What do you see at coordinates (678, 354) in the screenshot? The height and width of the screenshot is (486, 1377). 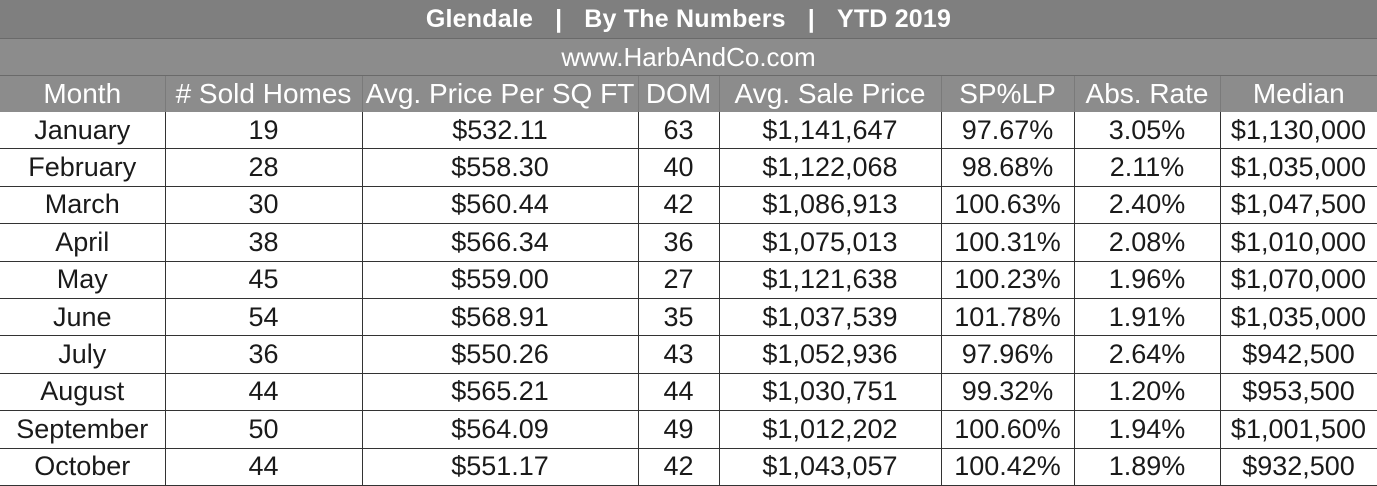 I see `cell-dom: 43` at bounding box center [678, 354].